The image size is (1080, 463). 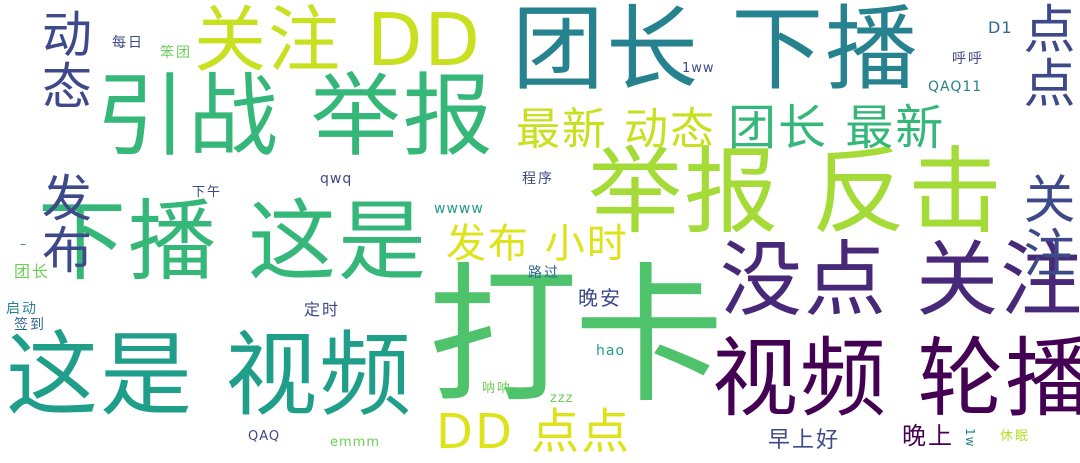 I want to click on word-shipin-lunbo: 视频 轮播, so click(x=896, y=379).